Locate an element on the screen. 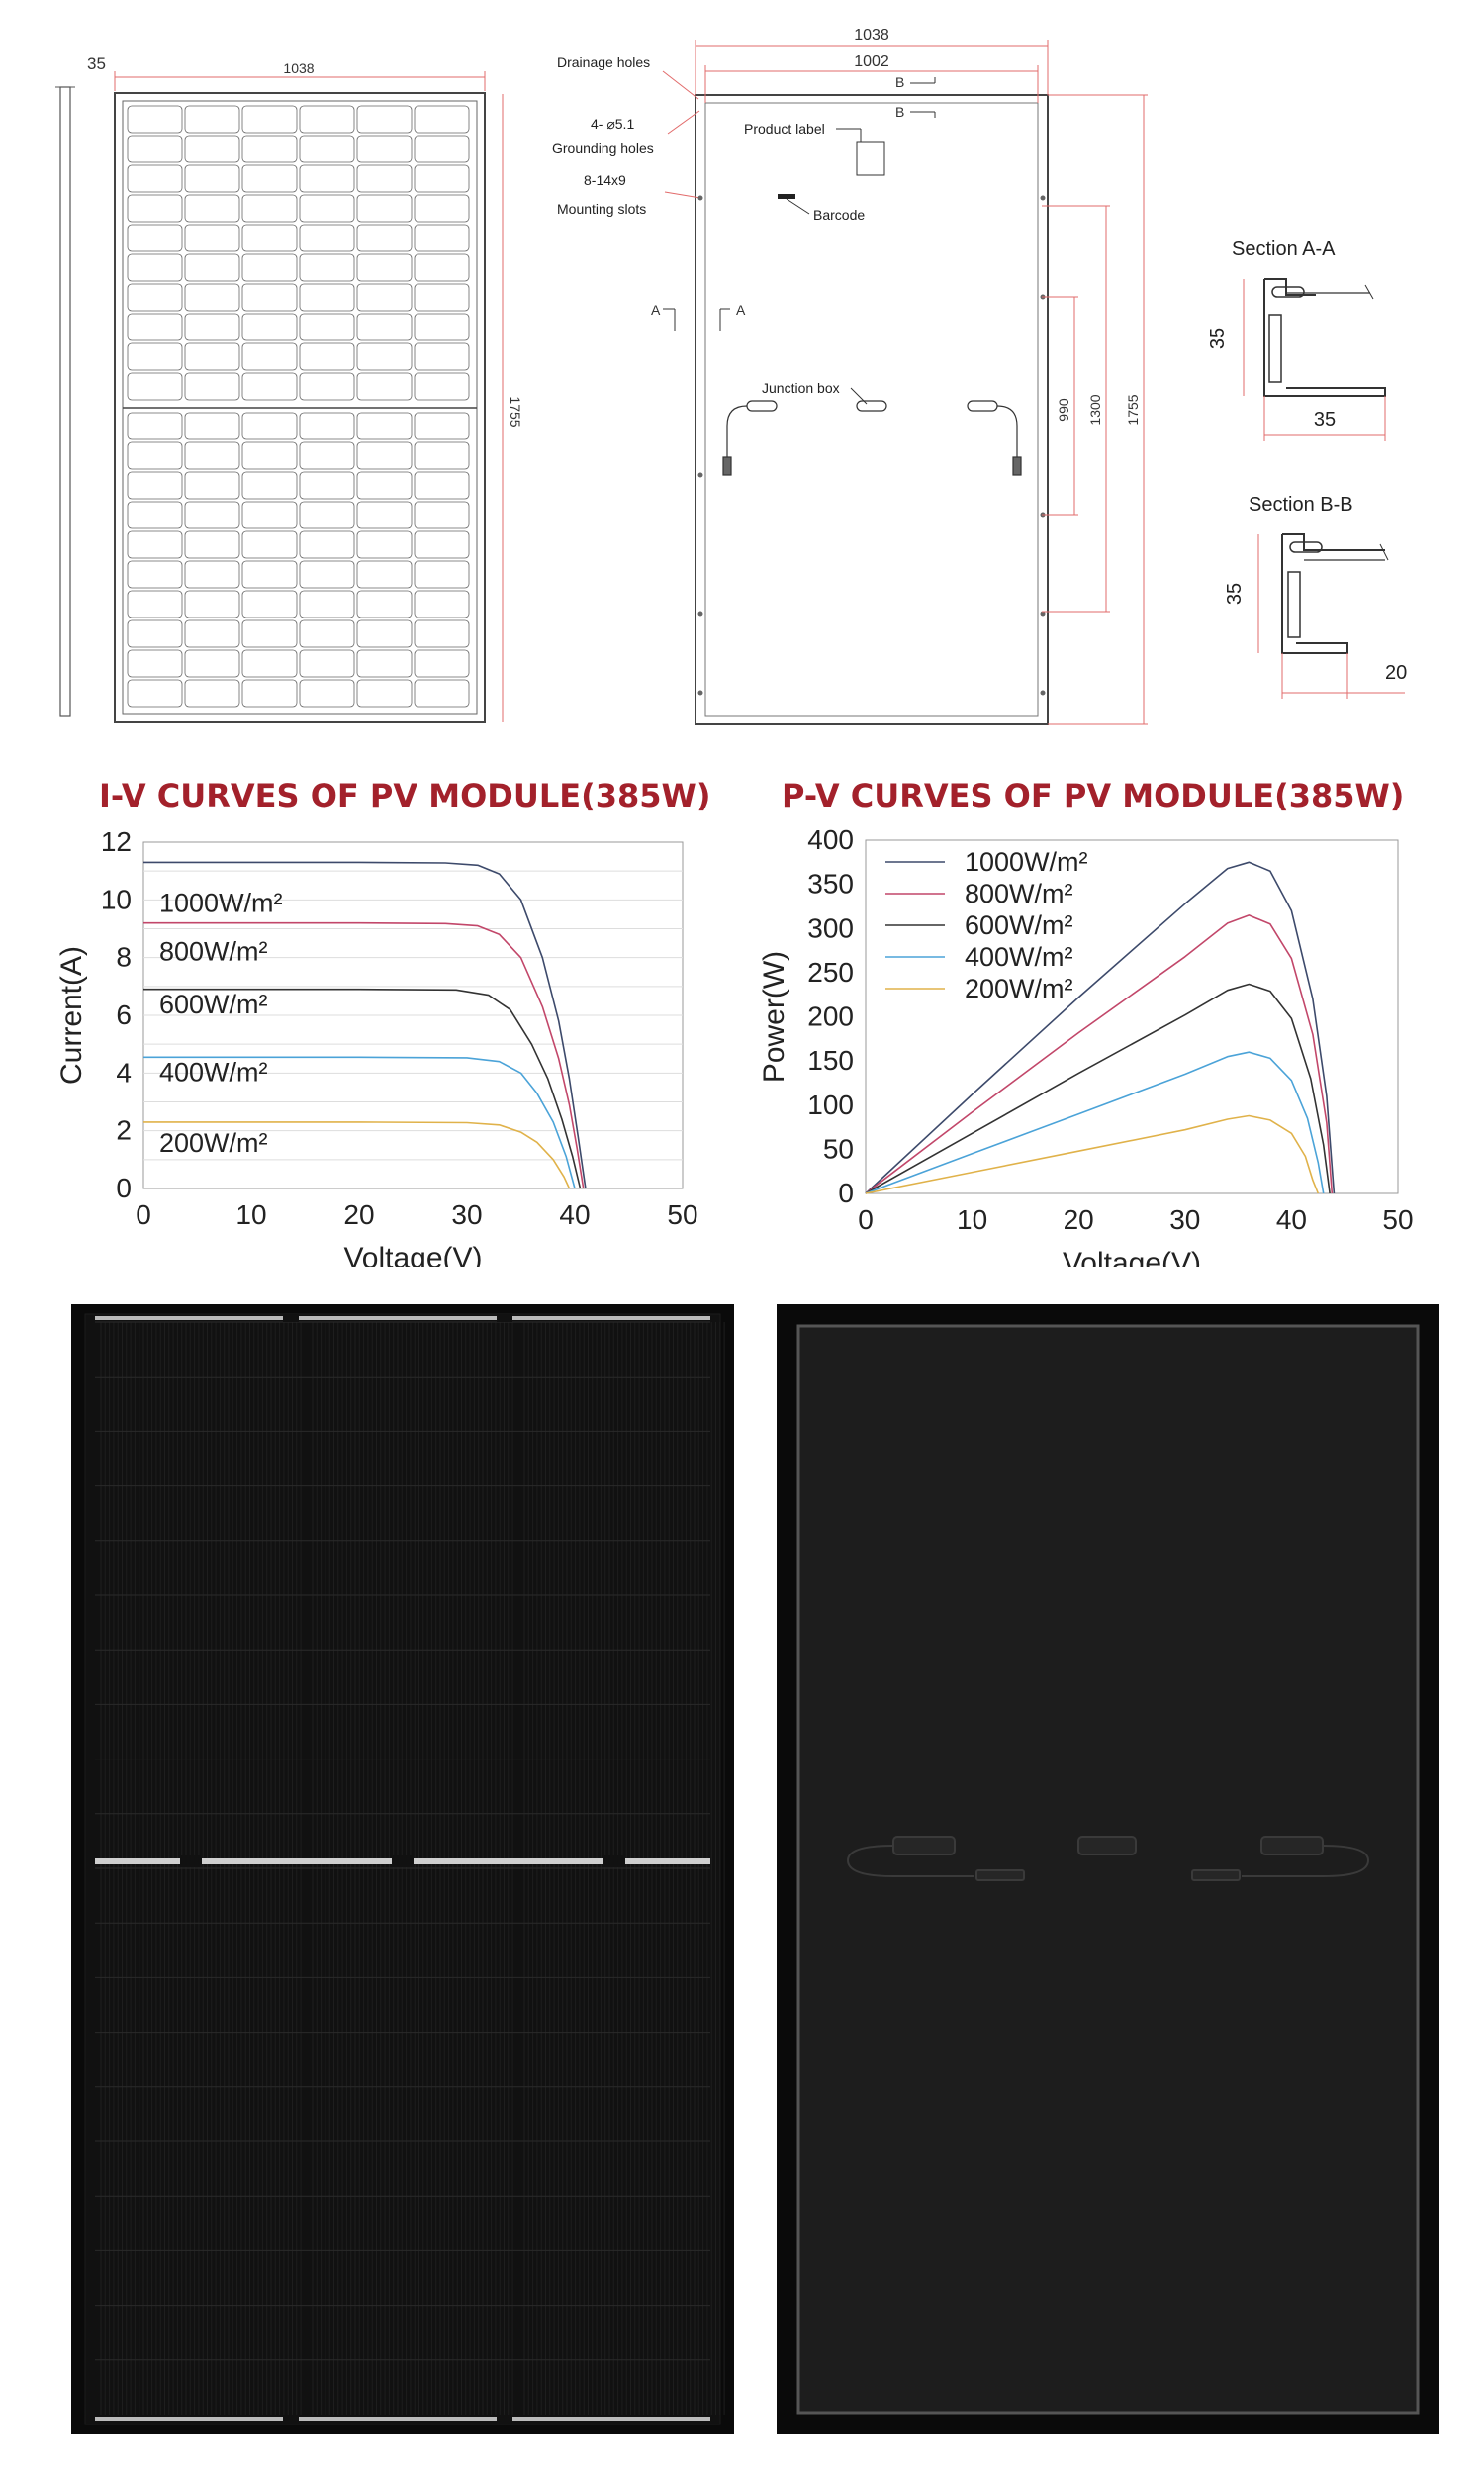  mounting-holes is located at coordinates (871, 445).